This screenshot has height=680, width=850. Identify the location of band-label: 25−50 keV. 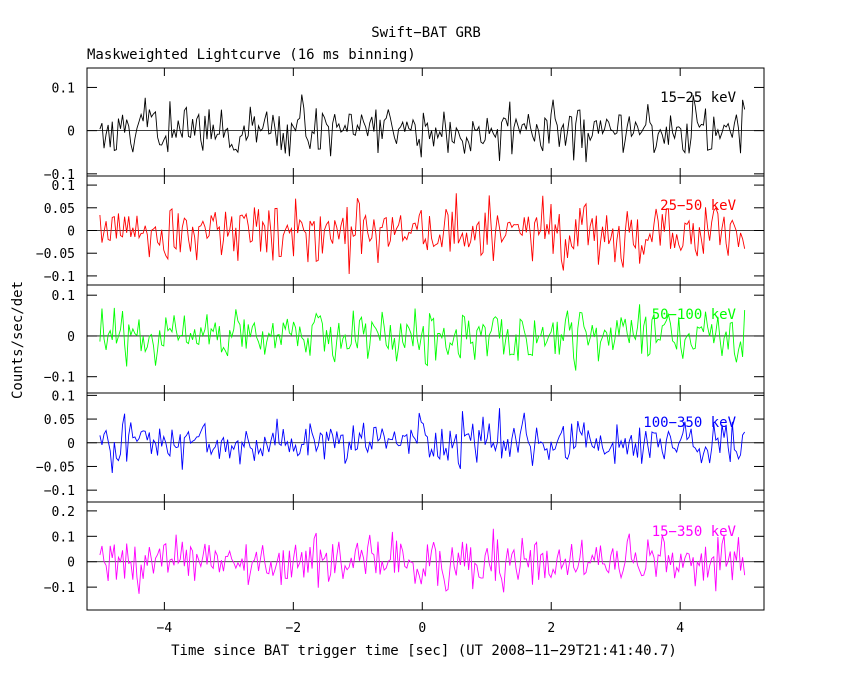
(698, 206).